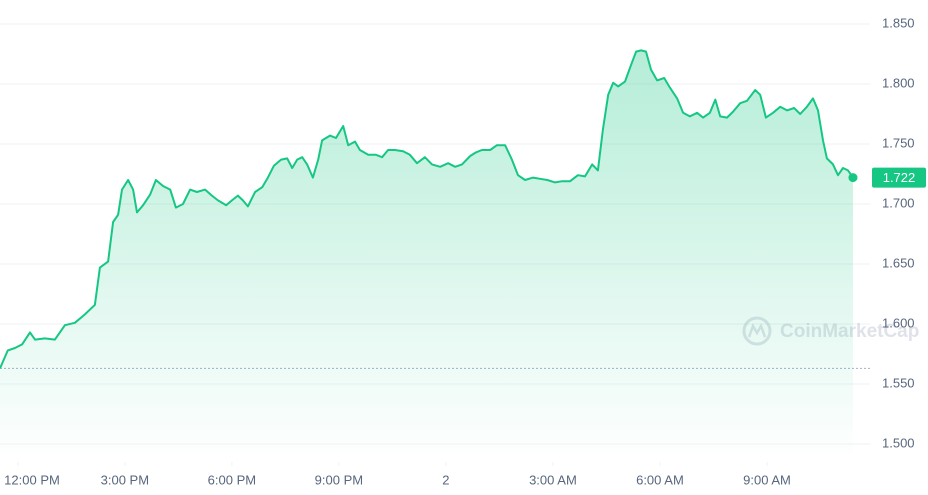 This screenshot has width=928, height=495. Describe the element at coordinates (853, 178) in the screenshot. I see `current-dot` at that location.